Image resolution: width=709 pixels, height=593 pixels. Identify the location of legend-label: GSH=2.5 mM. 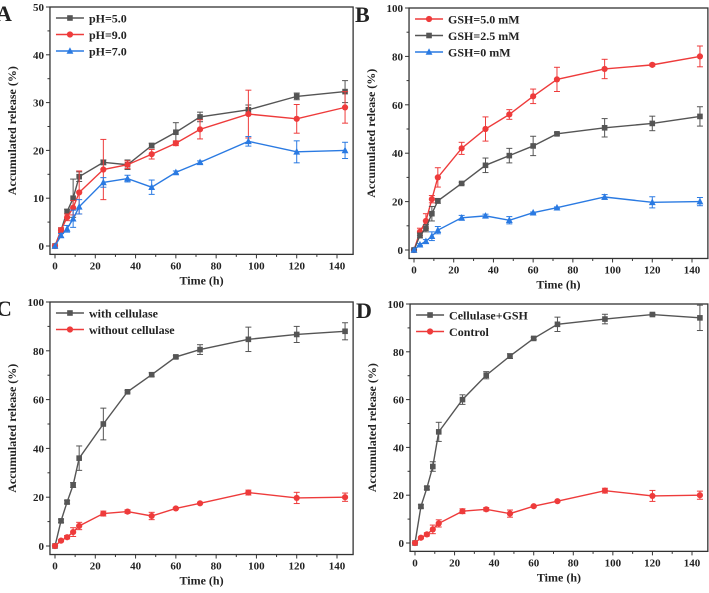
(484, 36).